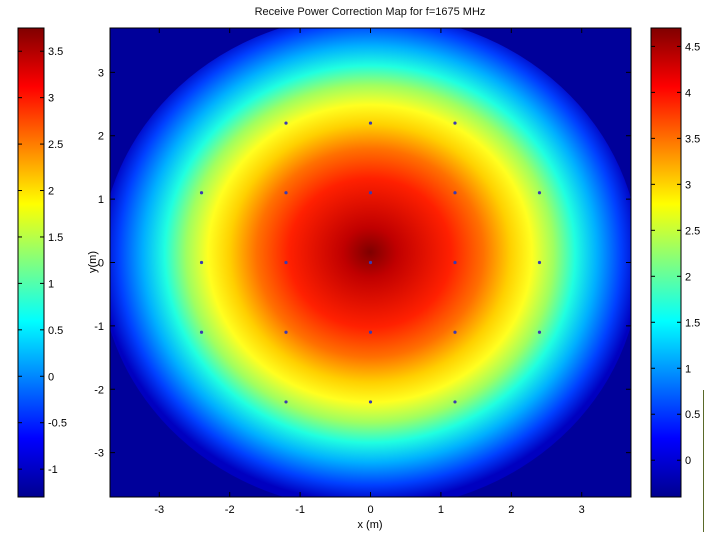  What do you see at coordinates (300, 510) in the screenshot?
I see `x-tick-label: -1` at bounding box center [300, 510].